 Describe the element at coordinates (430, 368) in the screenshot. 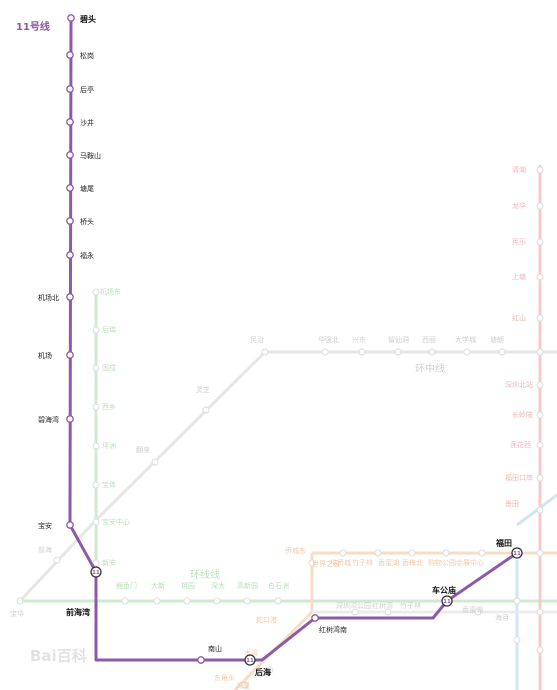

I see `svg-text: 环中线` at that location.